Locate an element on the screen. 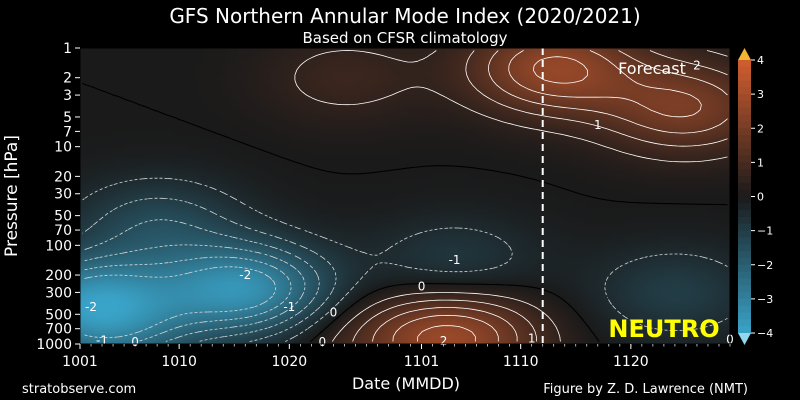 This screenshot has width=800, height=400. x-axis: 1001 1010 1020 1101 1110 1120 is located at coordinates (396, 357).